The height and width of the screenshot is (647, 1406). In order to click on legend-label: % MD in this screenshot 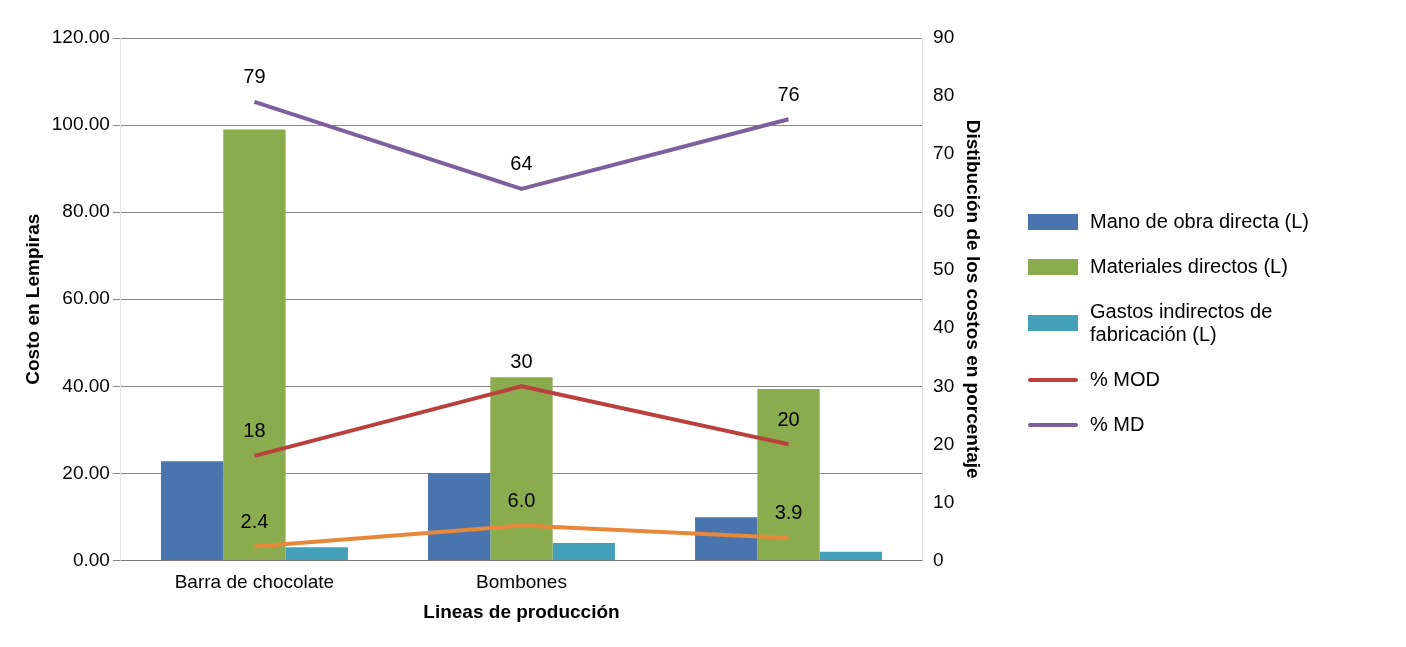, I will do `click(1117, 424)`.